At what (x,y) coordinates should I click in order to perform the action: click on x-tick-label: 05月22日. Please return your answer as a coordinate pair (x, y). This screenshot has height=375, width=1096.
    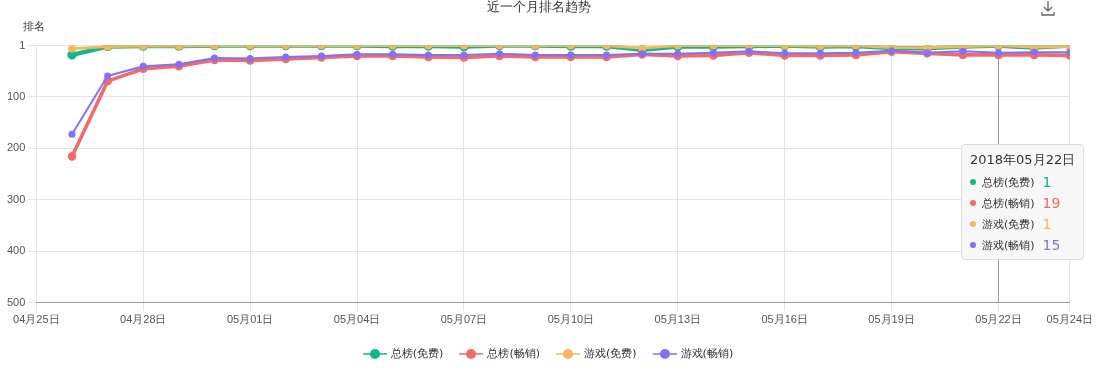
    Looking at the image, I should click on (998, 319).